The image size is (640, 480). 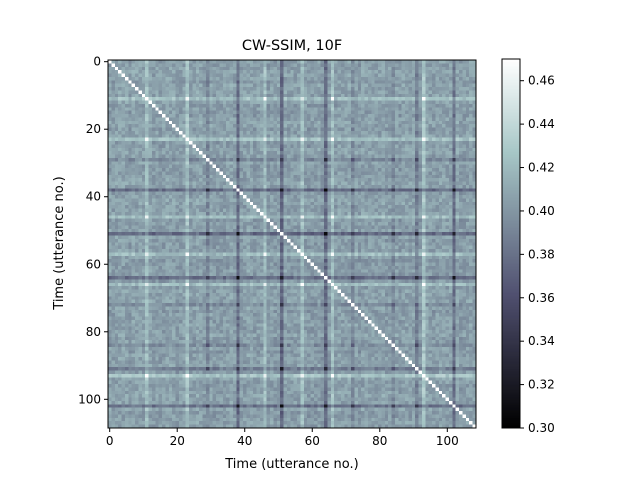 I want to click on colorbar-frame, so click(x=511, y=243).